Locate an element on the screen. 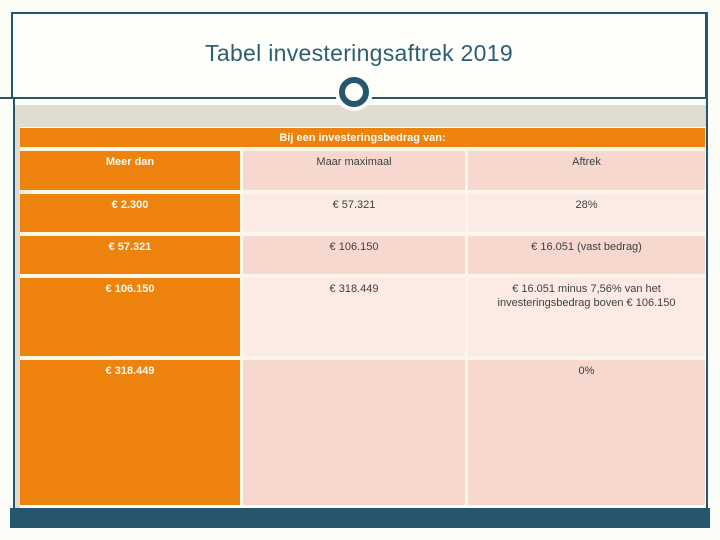 The height and width of the screenshot is (540, 720). table-cell-row2-aftrek: € 16.051 (vast bedrag) is located at coordinates (586, 255).